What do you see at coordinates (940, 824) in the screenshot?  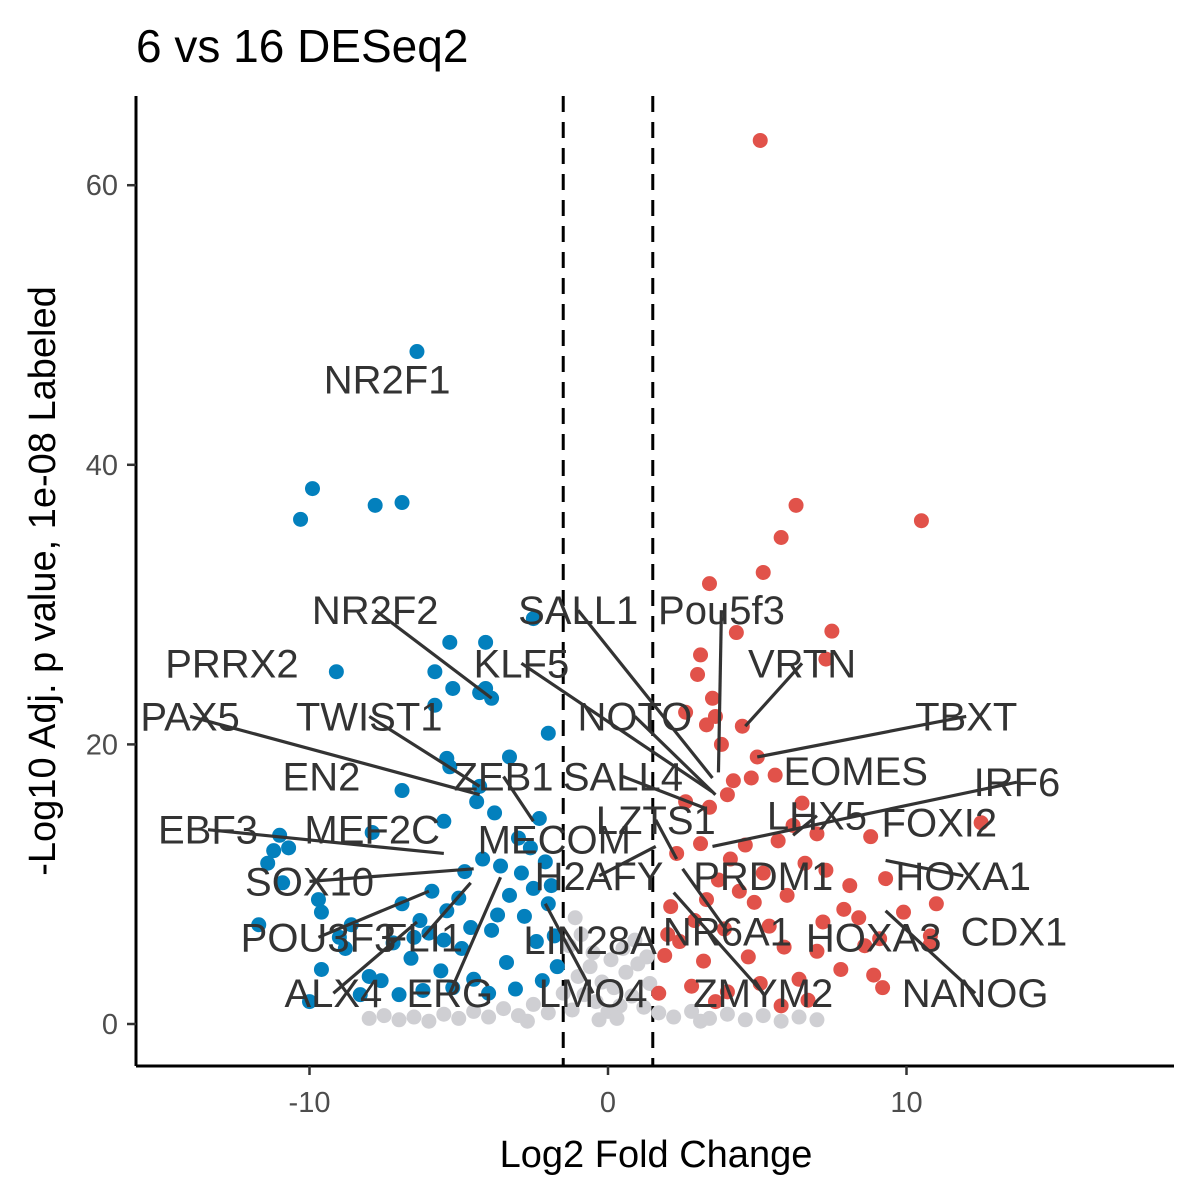 I see `gene-label: FOXI2` at bounding box center [940, 824].